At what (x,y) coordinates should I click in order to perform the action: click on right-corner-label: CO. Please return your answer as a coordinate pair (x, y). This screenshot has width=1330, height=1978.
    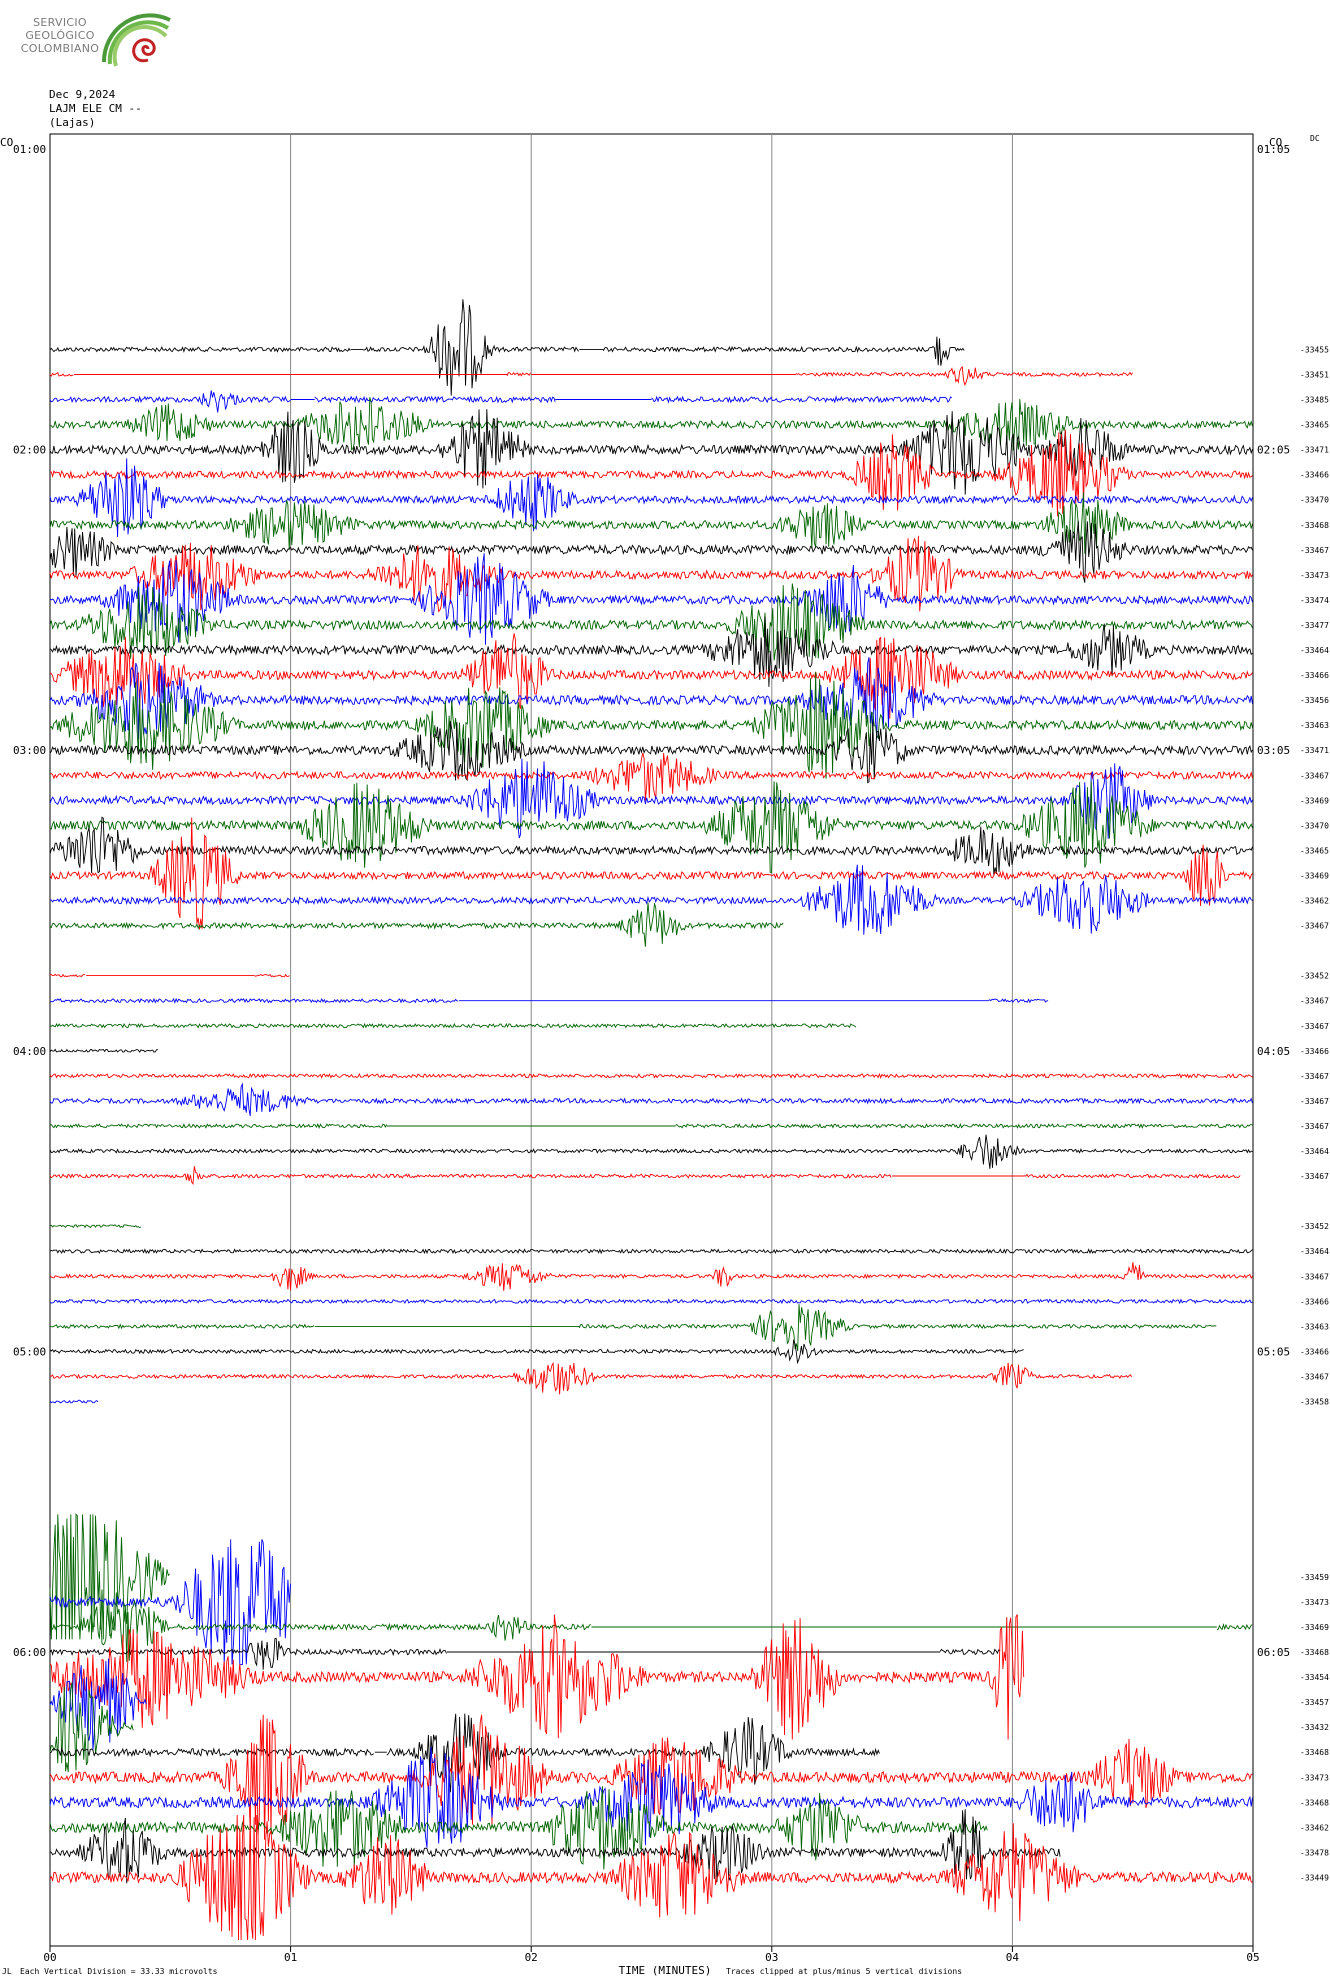
    Looking at the image, I should click on (1275, 142).